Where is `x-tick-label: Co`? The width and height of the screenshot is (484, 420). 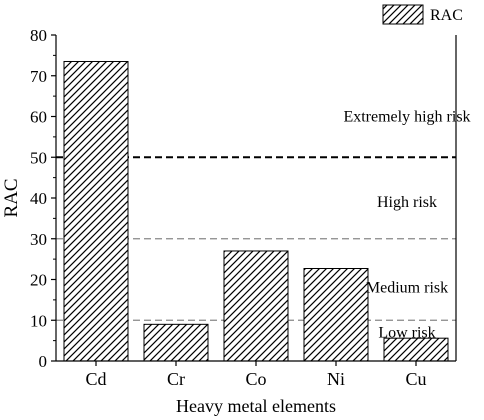
x-tick-label: Co is located at coordinates (255, 379).